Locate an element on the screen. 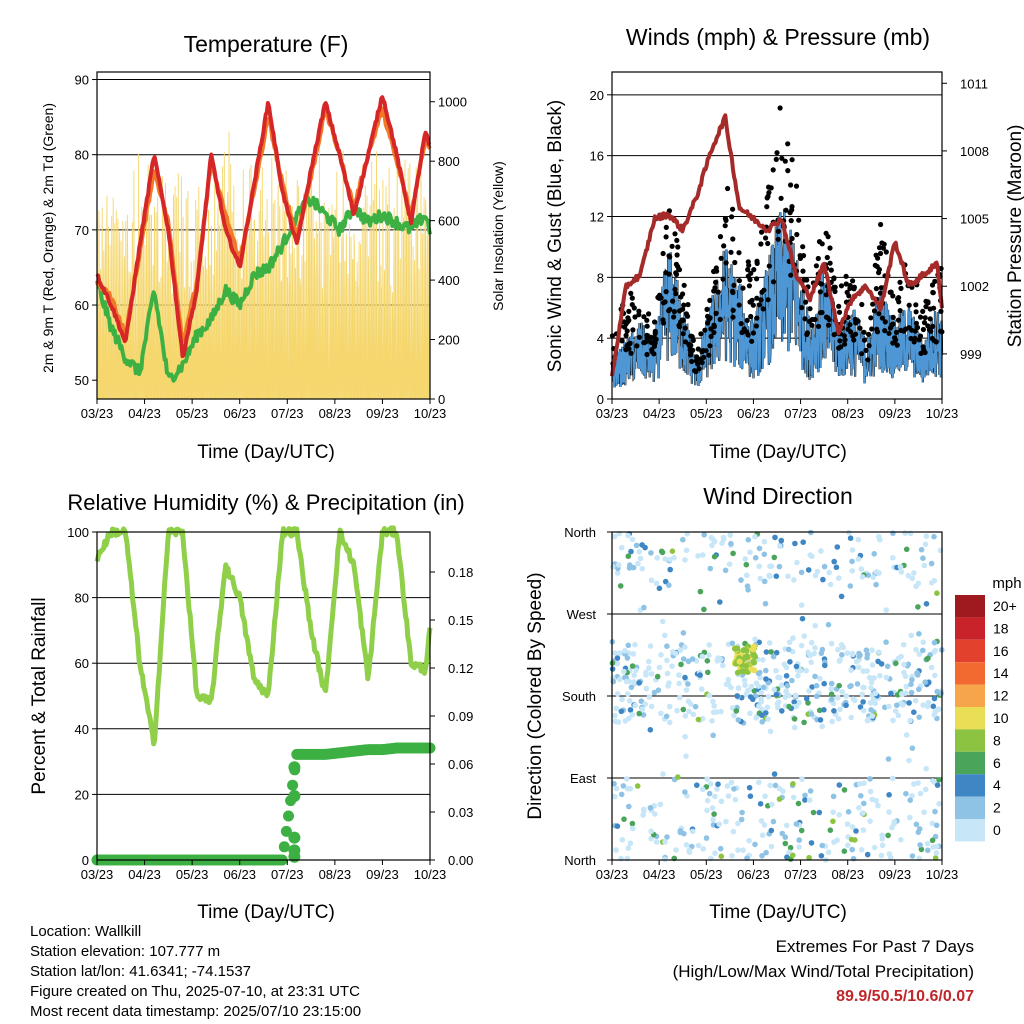 The width and height of the screenshot is (1024, 1024). precip-points is located at coordinates (263, 804).